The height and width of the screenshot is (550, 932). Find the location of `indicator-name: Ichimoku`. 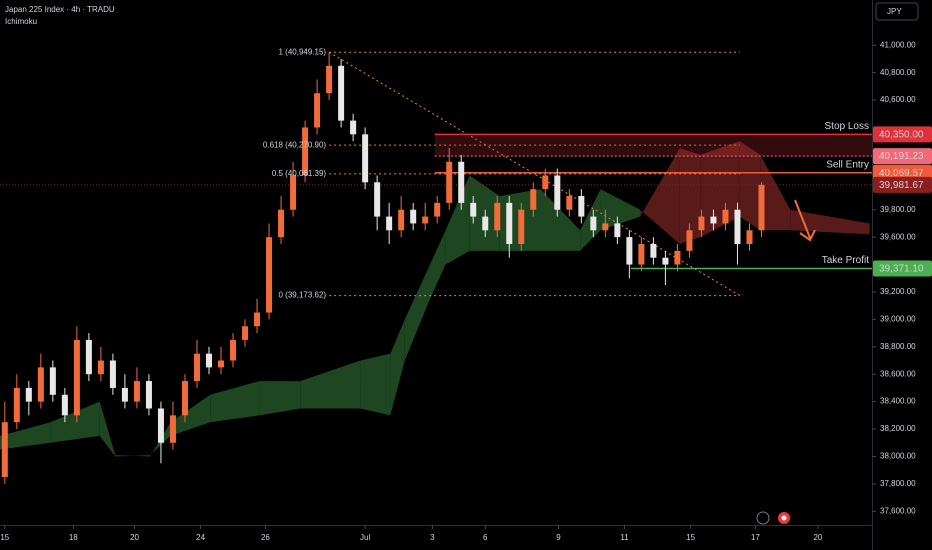

indicator-name: Ichimoku is located at coordinates (21, 21).